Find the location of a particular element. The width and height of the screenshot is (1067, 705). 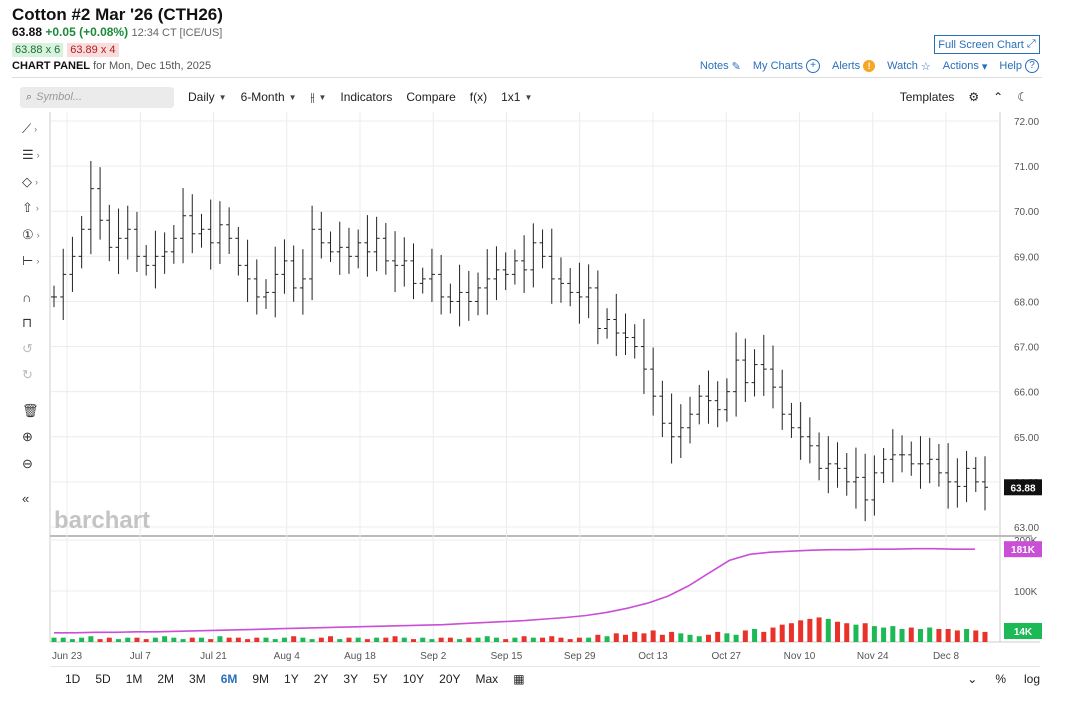

indicators-button: Indicators is located at coordinates (366, 97).